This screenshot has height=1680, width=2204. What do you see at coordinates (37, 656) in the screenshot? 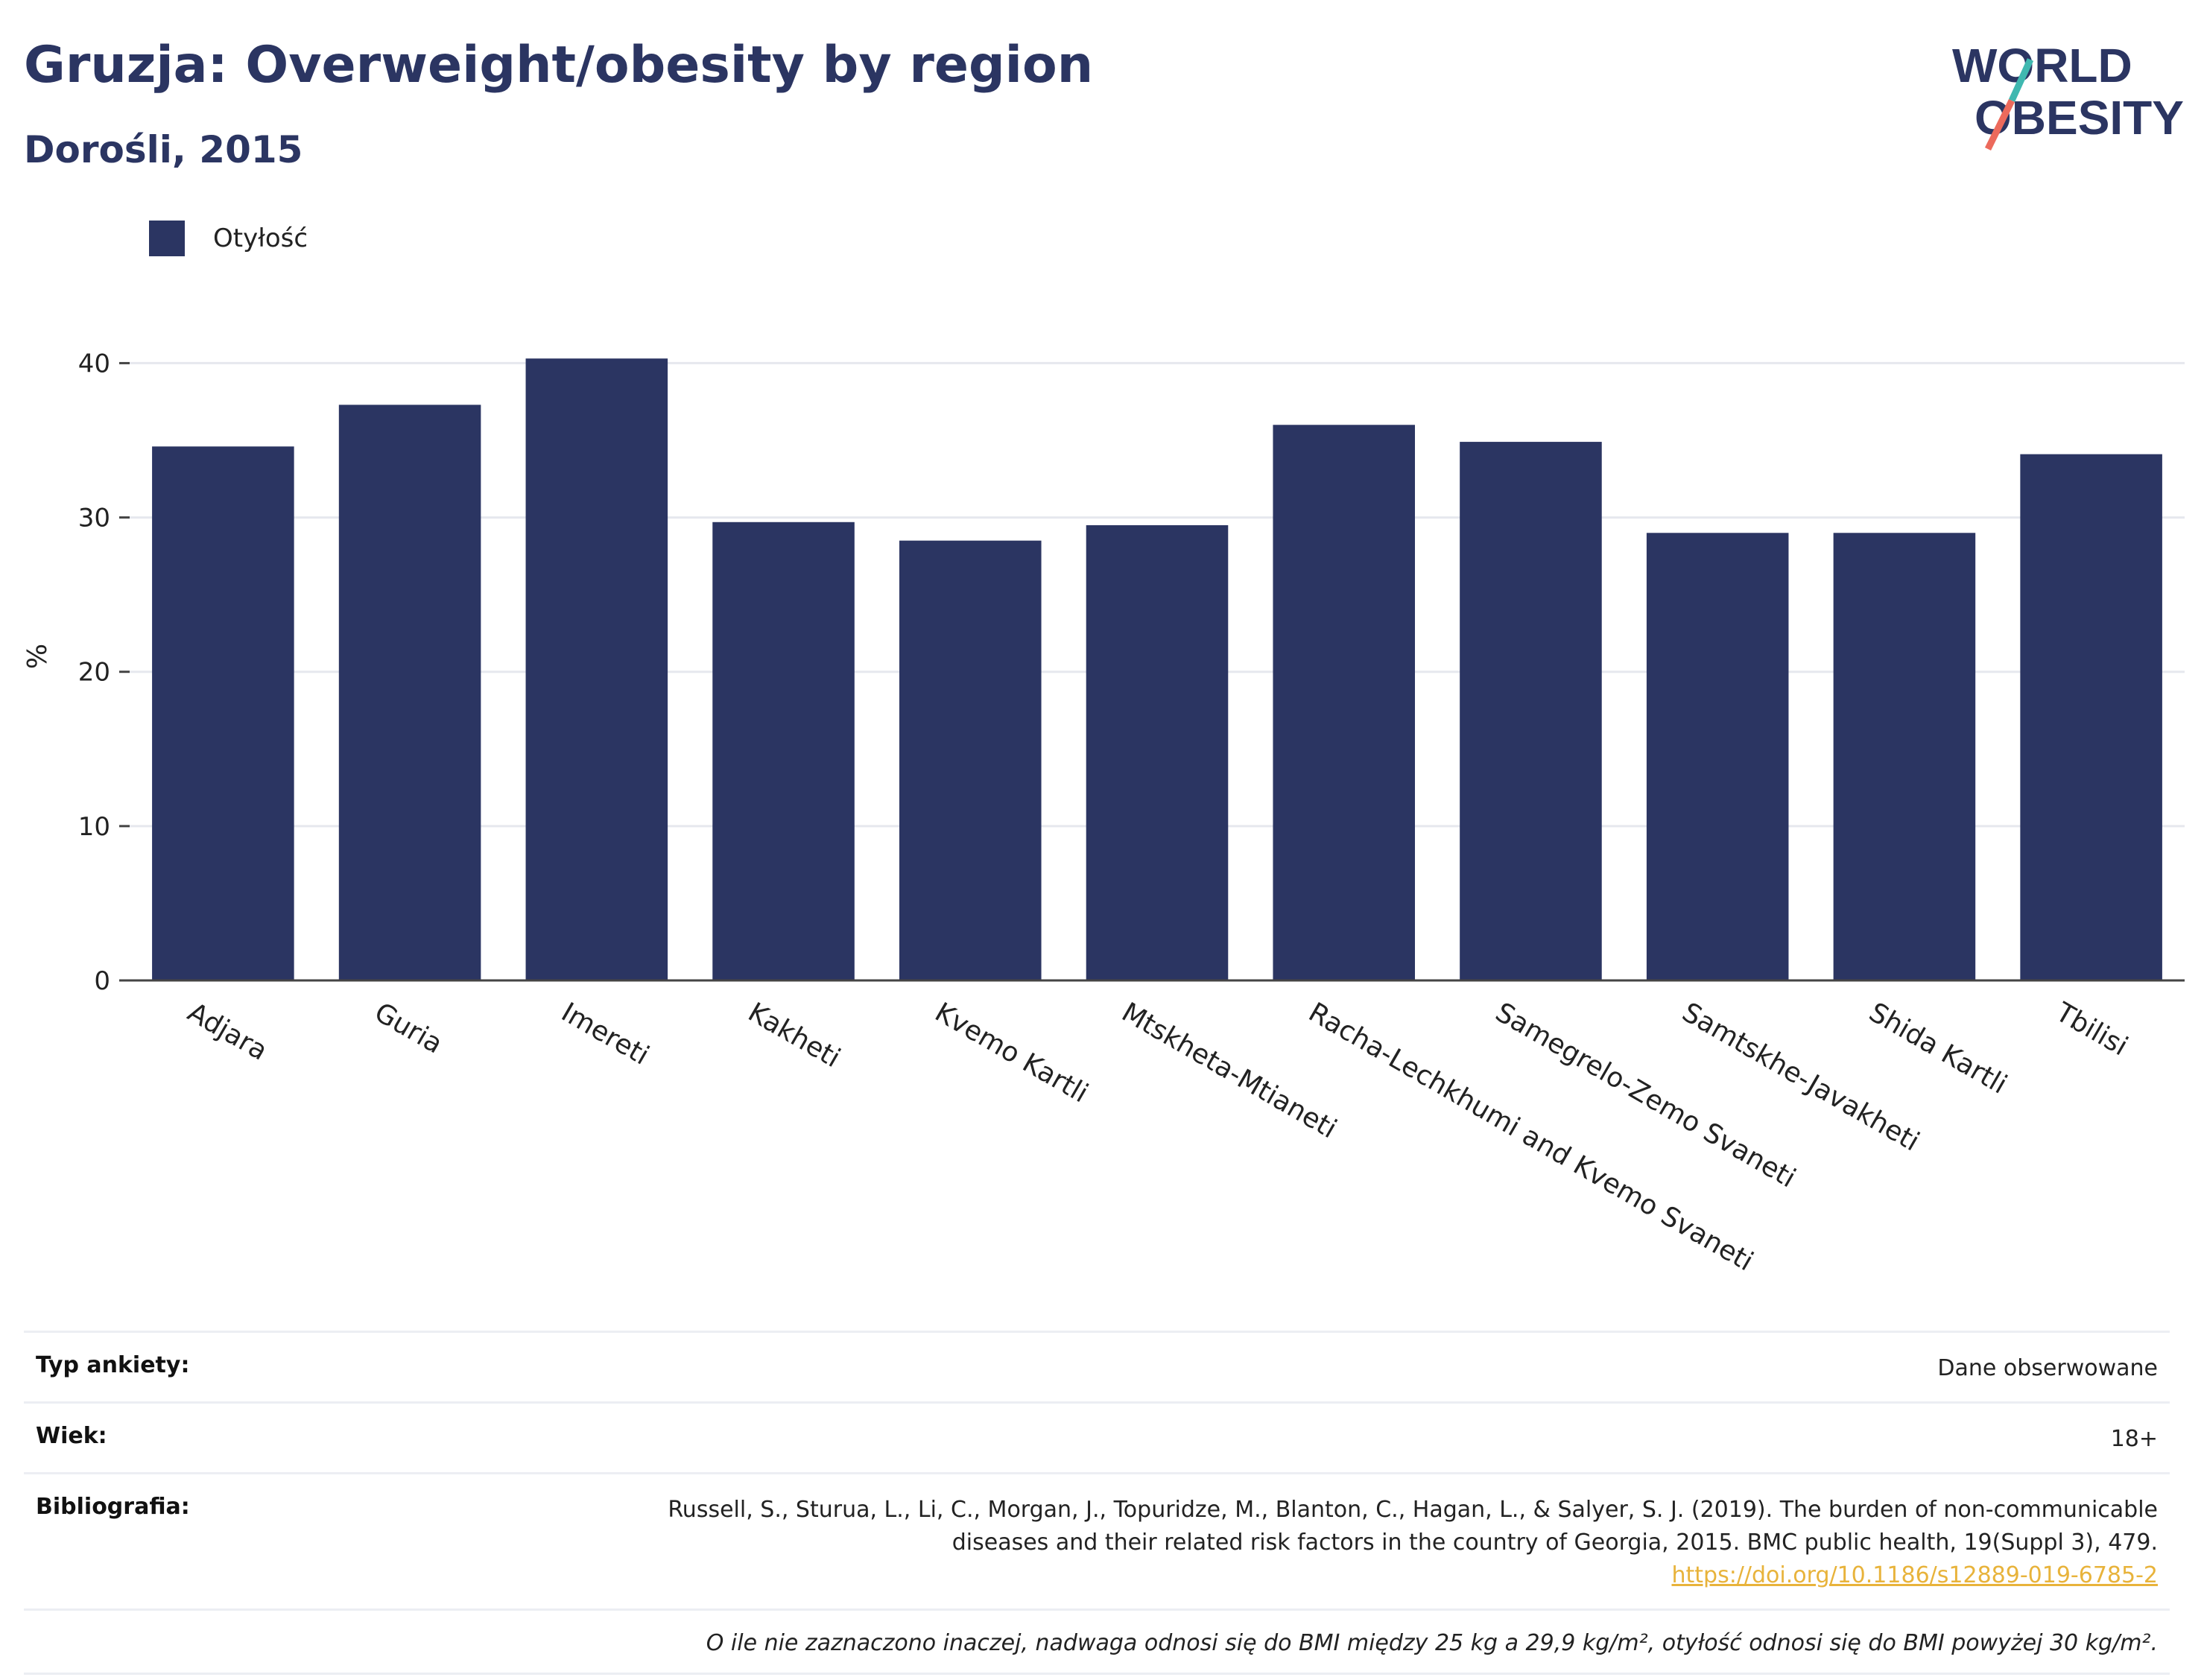
I see `y-axis-label: %` at bounding box center [37, 656].